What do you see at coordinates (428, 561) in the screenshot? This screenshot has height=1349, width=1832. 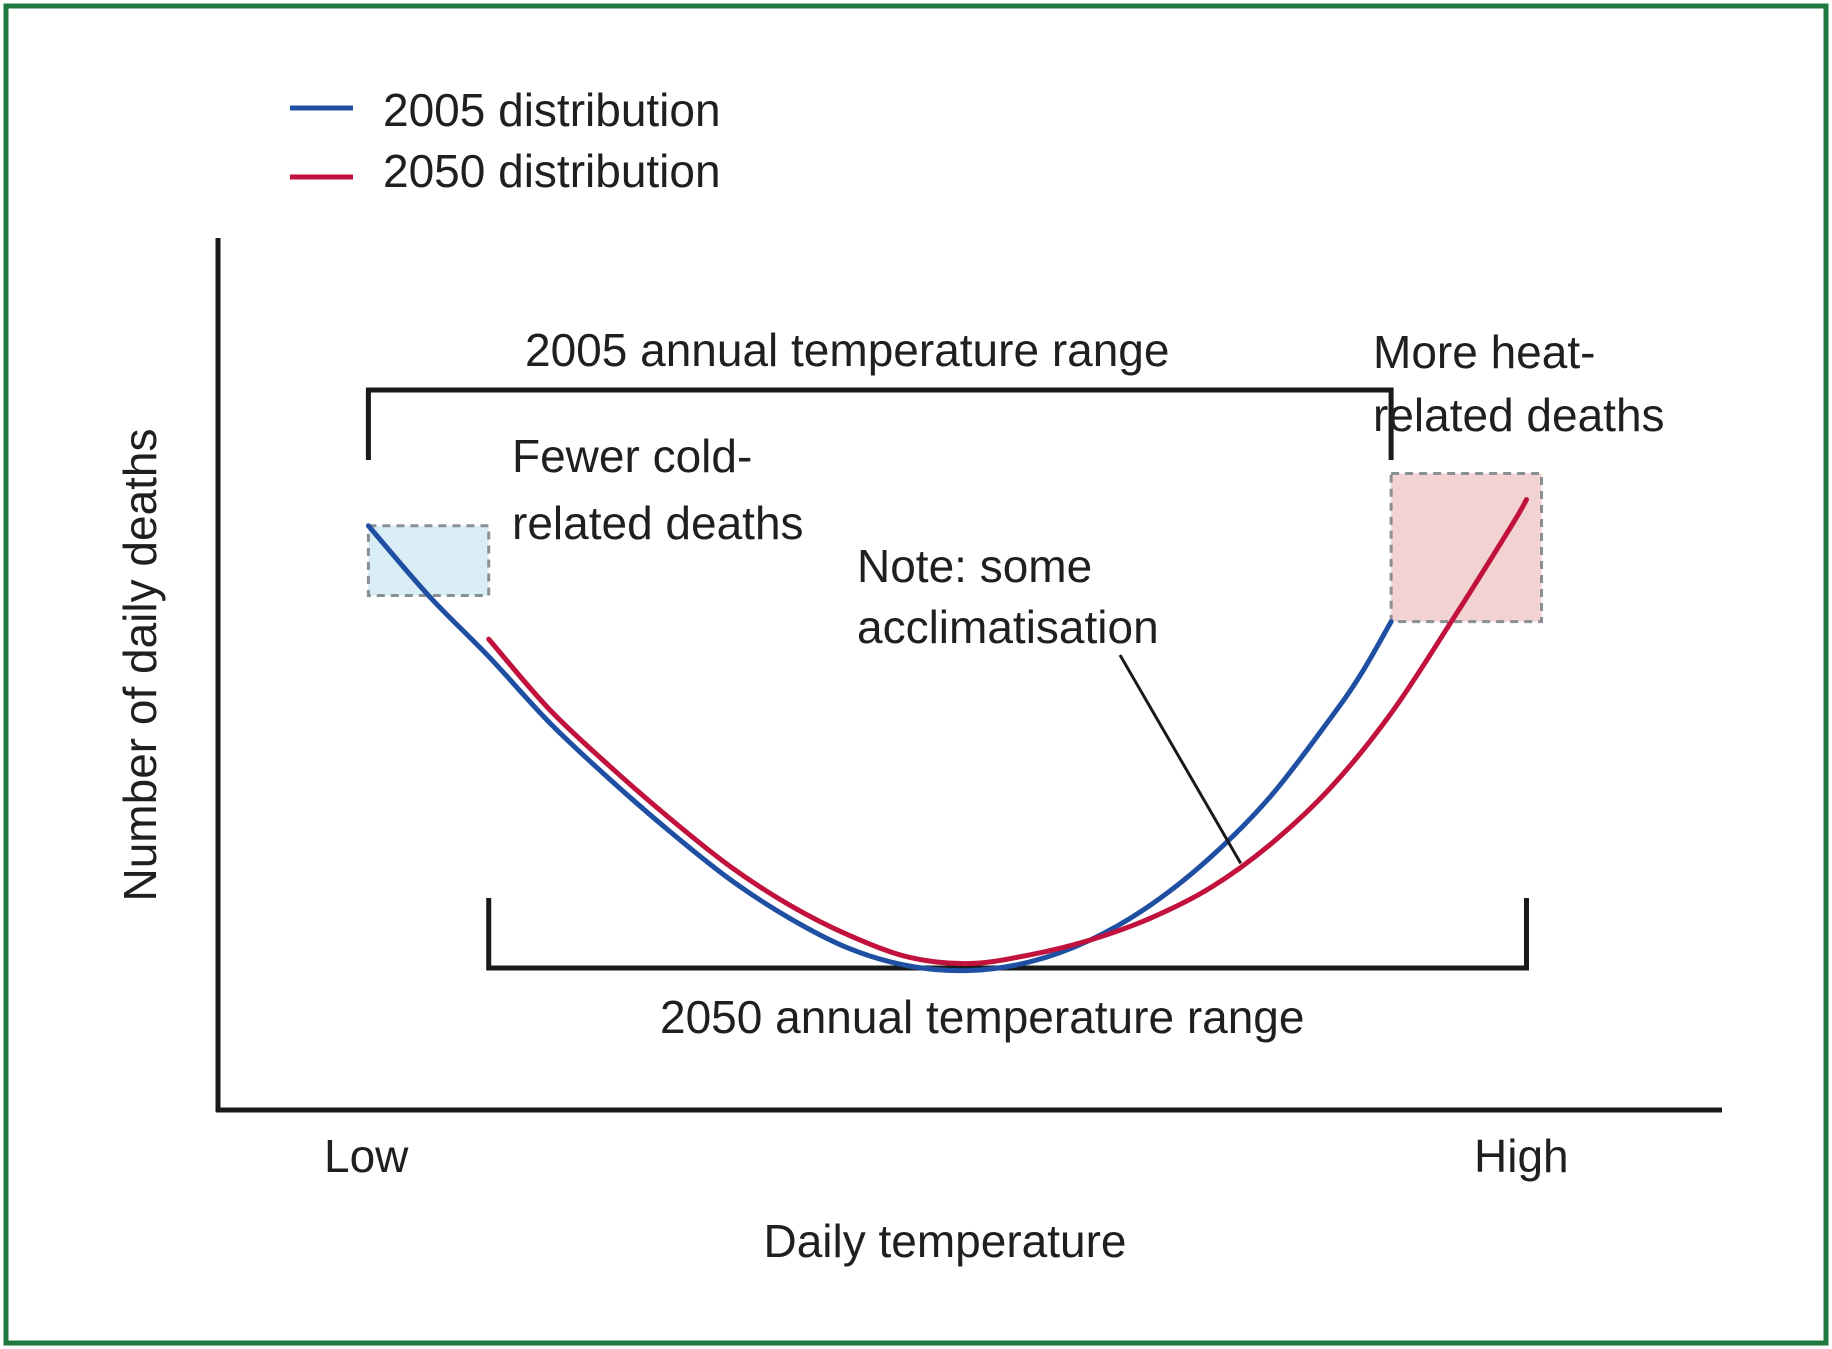 I see `cold-deaths-highlight` at bounding box center [428, 561].